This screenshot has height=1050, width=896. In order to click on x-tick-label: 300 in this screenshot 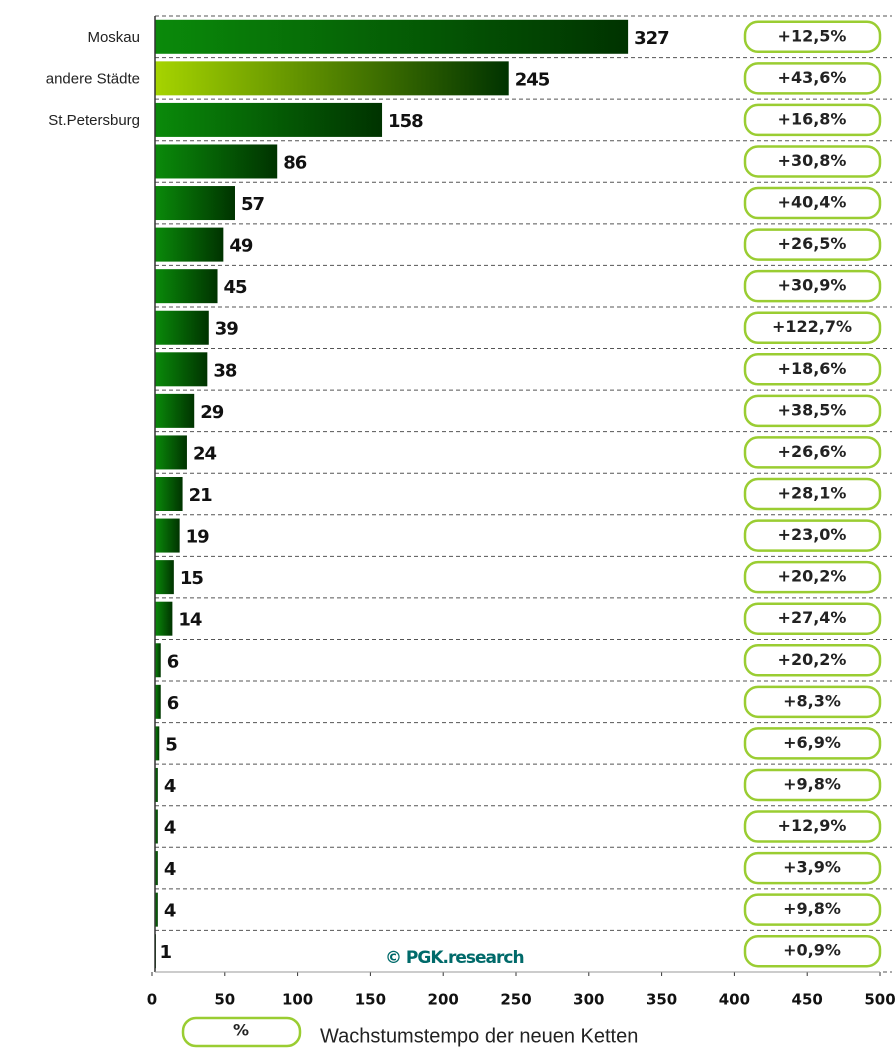, I will do `click(588, 1000)`.